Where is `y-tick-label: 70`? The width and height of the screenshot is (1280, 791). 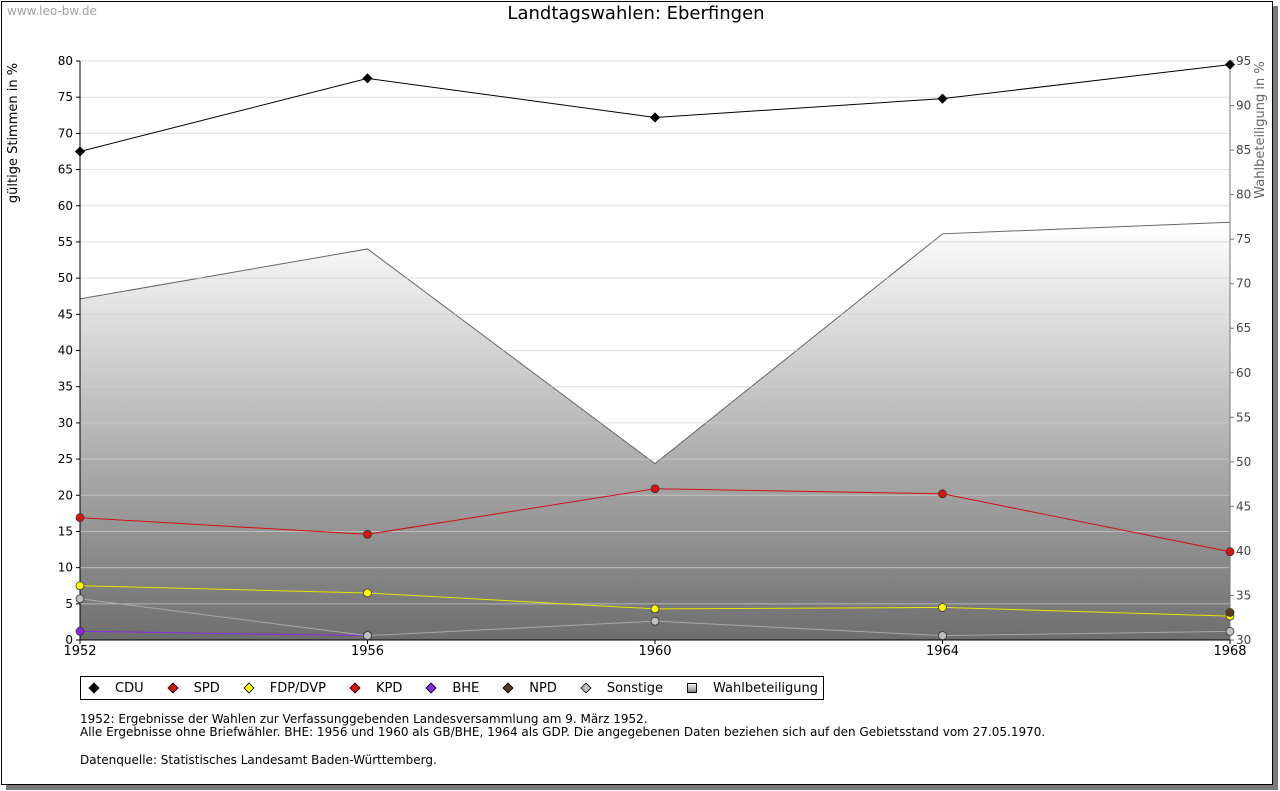 y-tick-label: 70 is located at coordinates (65, 133).